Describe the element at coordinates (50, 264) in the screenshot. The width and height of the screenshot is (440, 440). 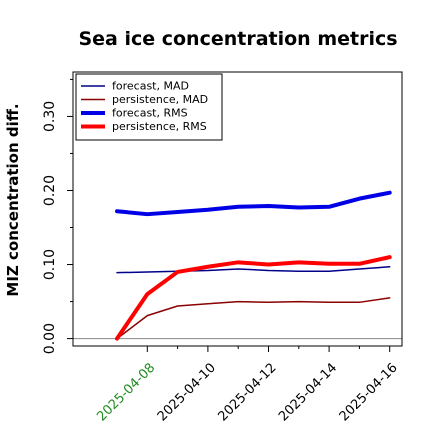
I see `y-tick-label: 0.10` at that location.